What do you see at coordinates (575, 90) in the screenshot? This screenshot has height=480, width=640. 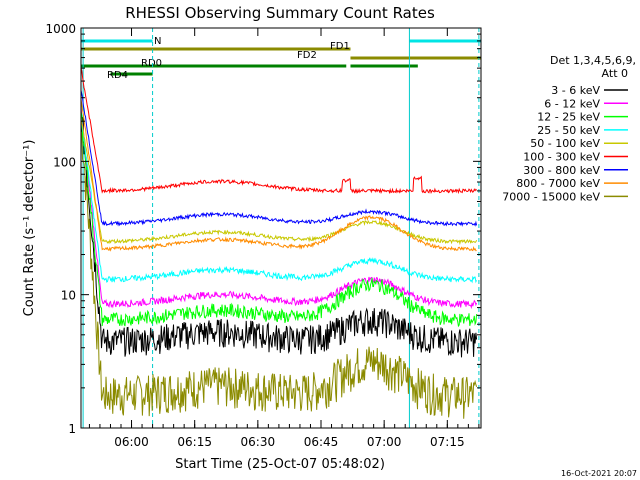 I see `legend-label-0: 3 - 6 keV` at bounding box center [575, 90].